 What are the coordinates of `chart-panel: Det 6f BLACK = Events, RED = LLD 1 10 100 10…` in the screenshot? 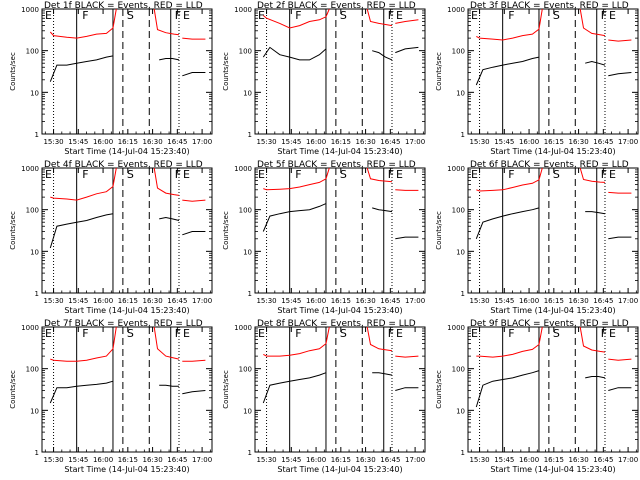 It's located at (537, 237).